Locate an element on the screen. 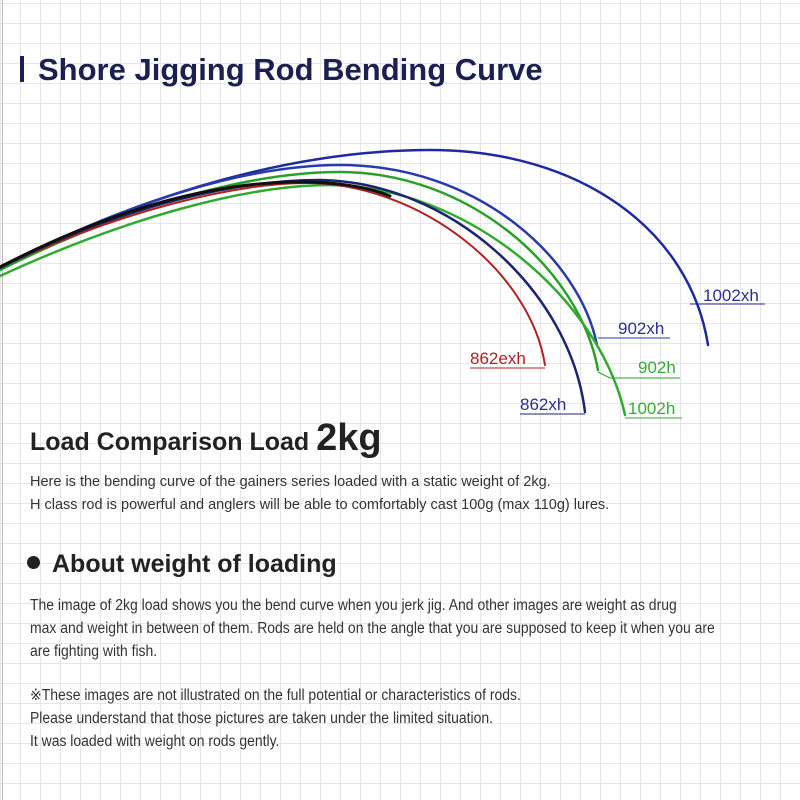  page-border is located at coordinates (2, 400).